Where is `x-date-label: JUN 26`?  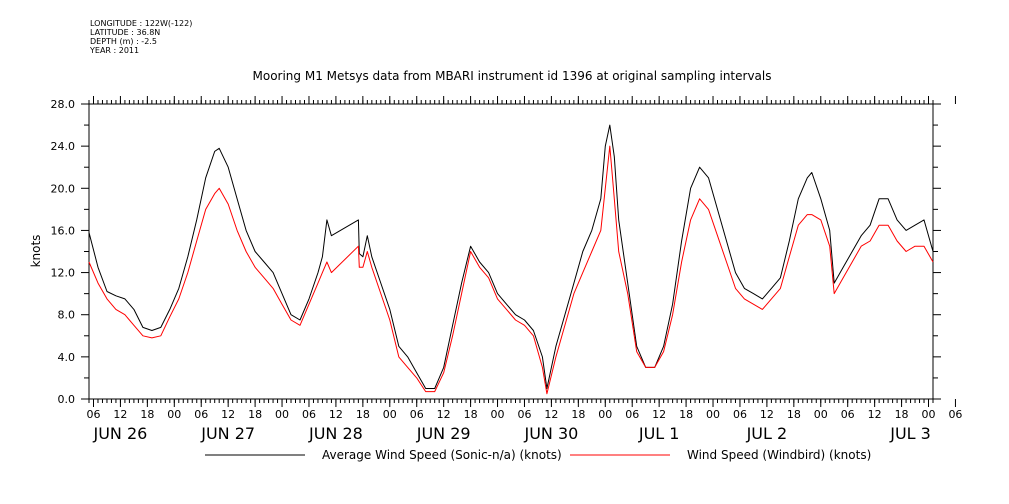
x-date-label: JUN 26 is located at coordinates (120, 433).